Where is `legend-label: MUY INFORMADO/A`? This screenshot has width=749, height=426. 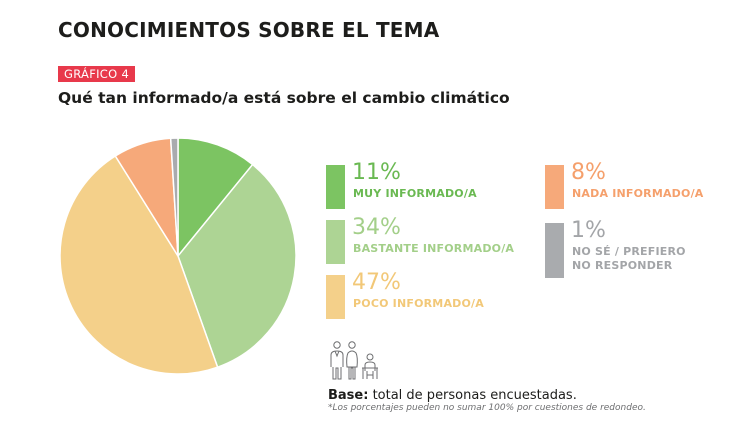
legend-label: MUY INFORMADO/A is located at coordinates (415, 193).